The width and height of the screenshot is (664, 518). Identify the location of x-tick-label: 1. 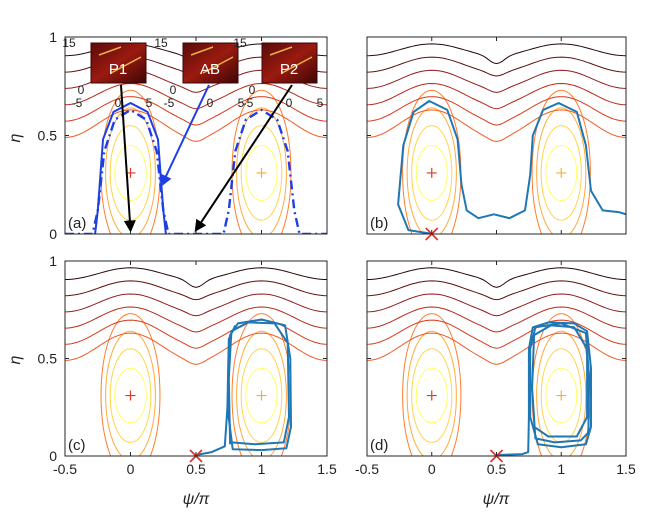
(561, 469).